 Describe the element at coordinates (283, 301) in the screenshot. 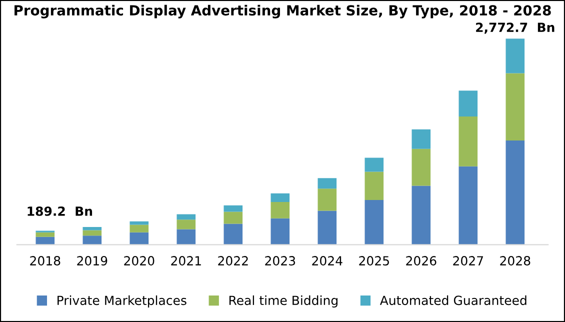

I see `legend-label: Real time Bidding` at that location.